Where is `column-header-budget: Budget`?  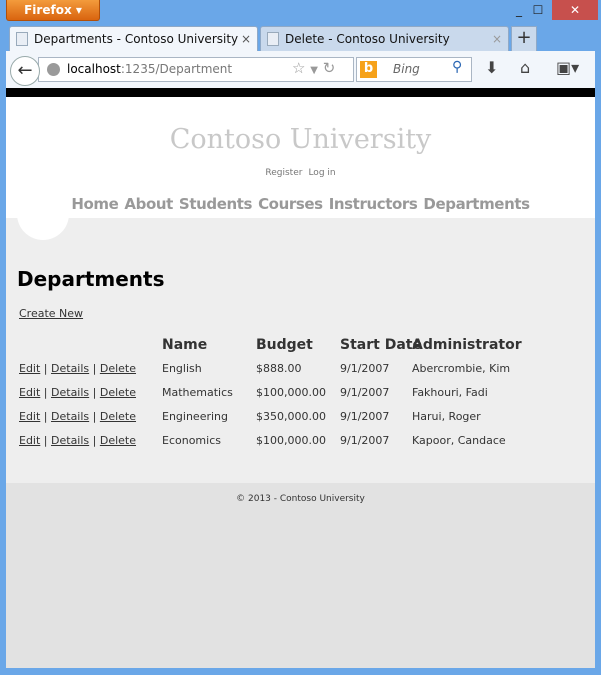 column-header-budget: Budget is located at coordinates (284, 345).